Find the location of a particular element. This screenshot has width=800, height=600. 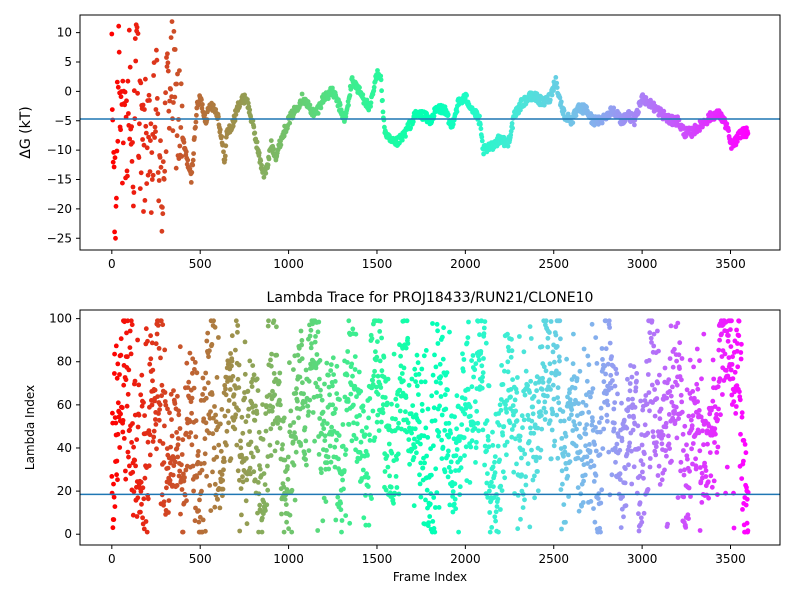

lambda-trace-x-tick-label: 2500 is located at coordinates (553, 559).